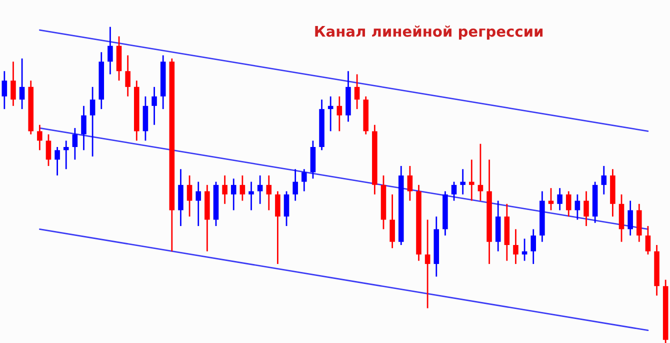 The height and width of the screenshot is (343, 670). What do you see at coordinates (429, 32) in the screenshot?
I see `chart-title: Канал линейной регрессии` at bounding box center [429, 32].